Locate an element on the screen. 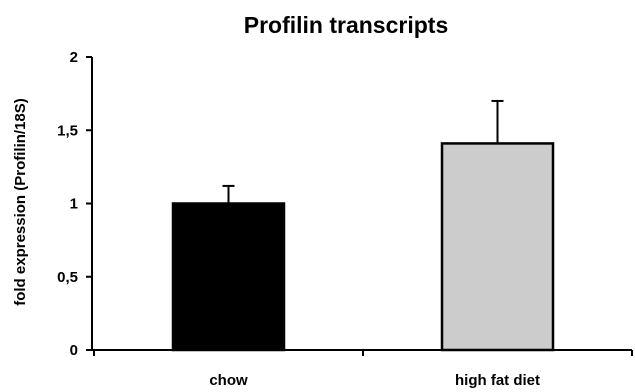  x-category-label: high fat diet is located at coordinates (497, 380).